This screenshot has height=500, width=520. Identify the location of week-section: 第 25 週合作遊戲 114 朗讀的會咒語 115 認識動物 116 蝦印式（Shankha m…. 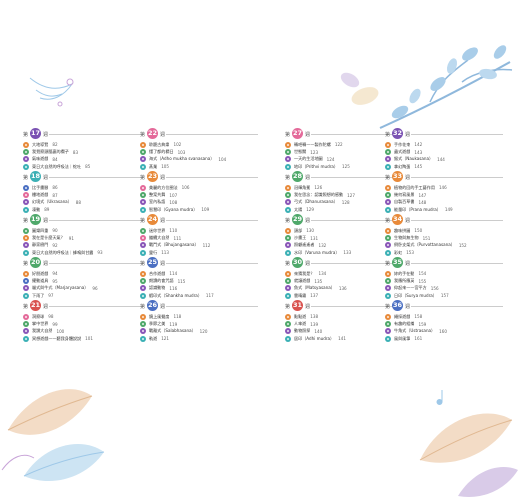
(199, 278).